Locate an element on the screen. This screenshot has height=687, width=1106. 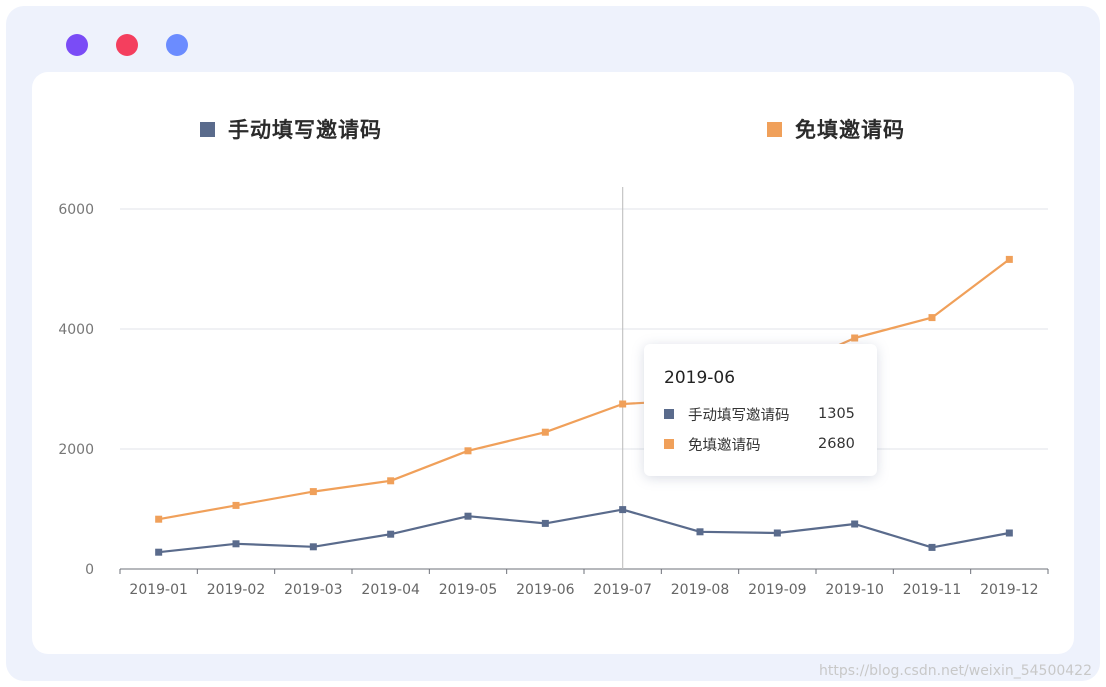
legend-label-auto: 免填邀请码 is located at coordinates (850, 130).